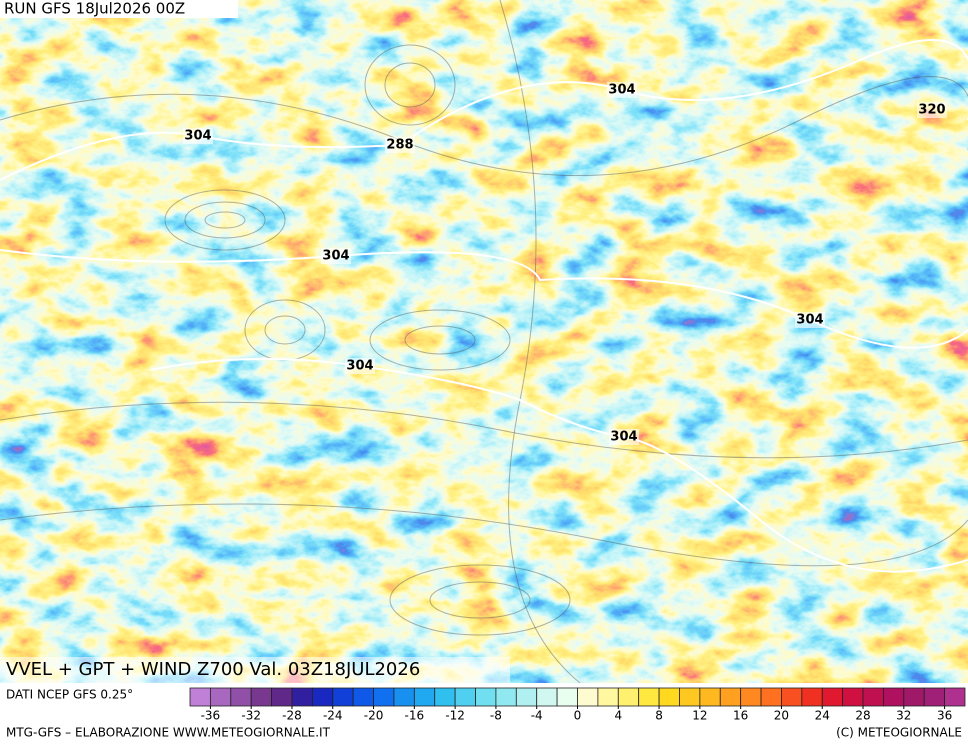 This screenshot has height=745, width=968. What do you see at coordinates (251, 716) in the screenshot?
I see `colorbar-tick-label: -32` at bounding box center [251, 716].